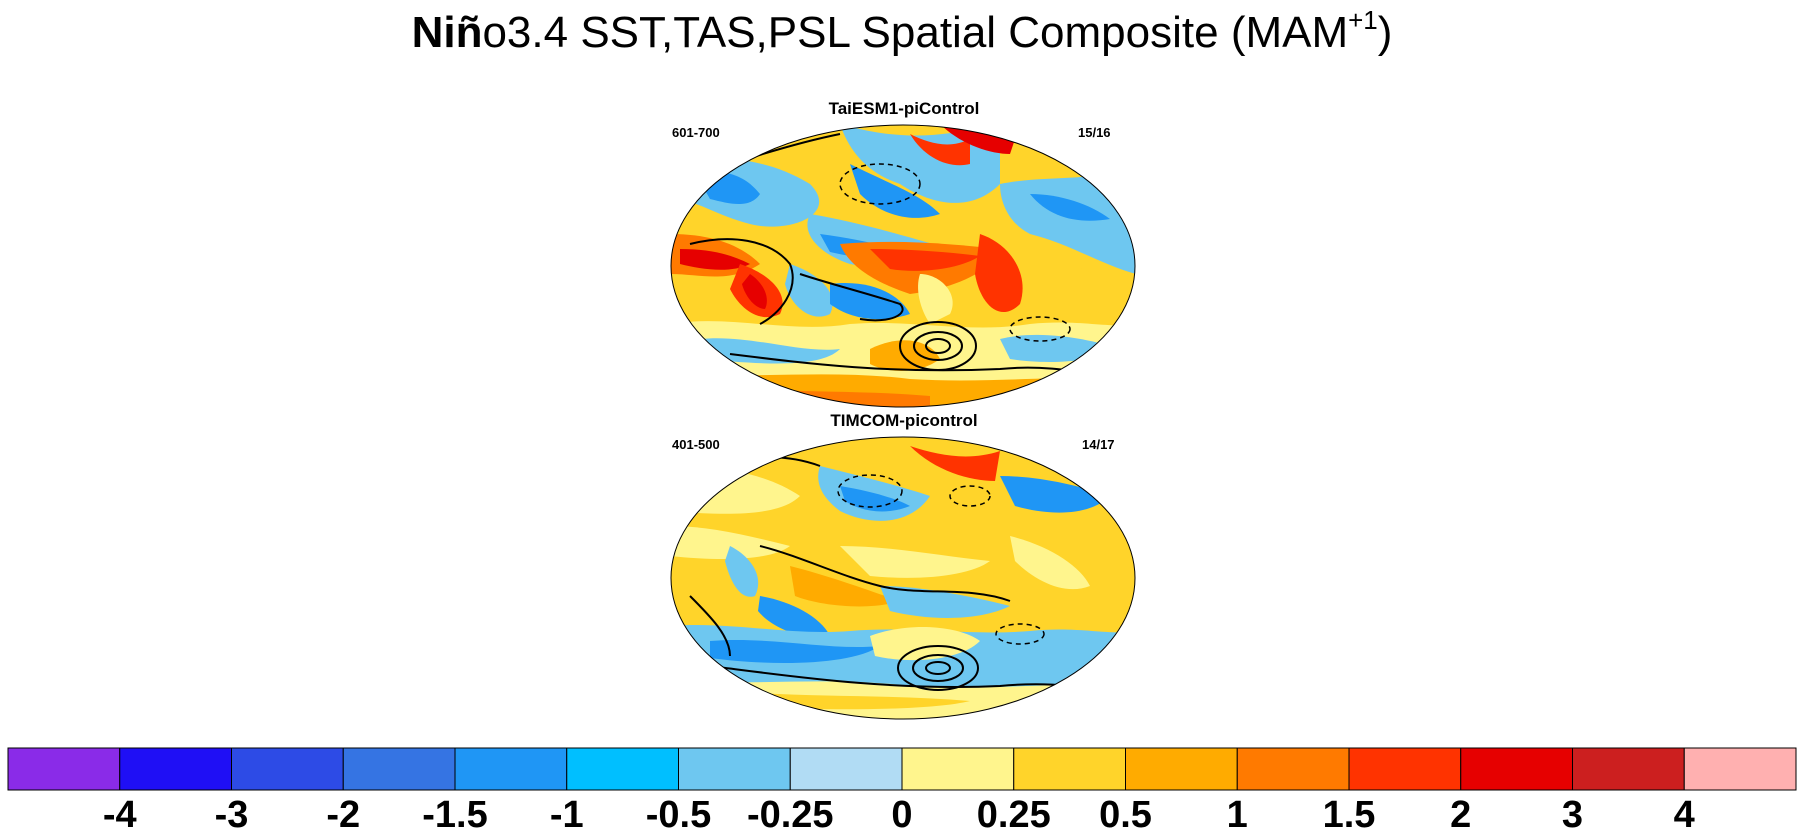 This screenshot has width=1804, height=839. What do you see at coordinates (915, 32) in the screenshot?
I see `title-rest: o3.4 SST,TAS,PSL Spatial Composite (MAM` at bounding box center [915, 32].